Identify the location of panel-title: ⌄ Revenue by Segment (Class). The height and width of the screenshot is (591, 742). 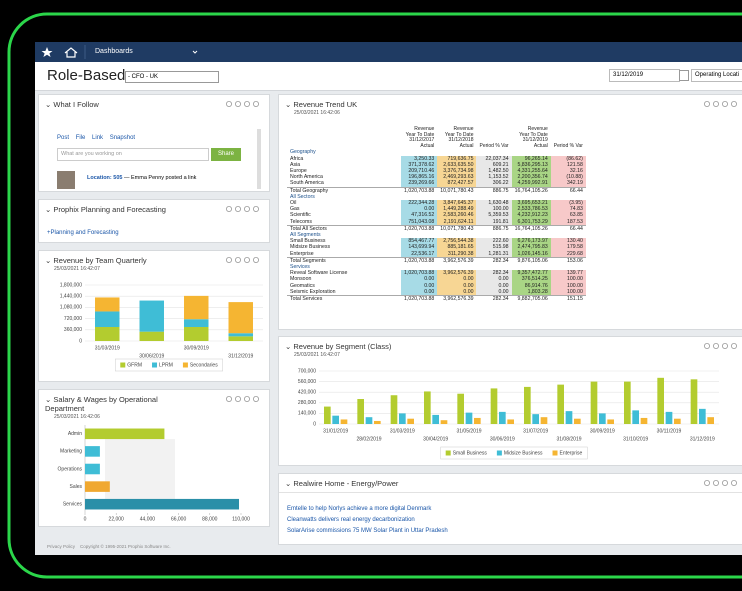
(338, 346).